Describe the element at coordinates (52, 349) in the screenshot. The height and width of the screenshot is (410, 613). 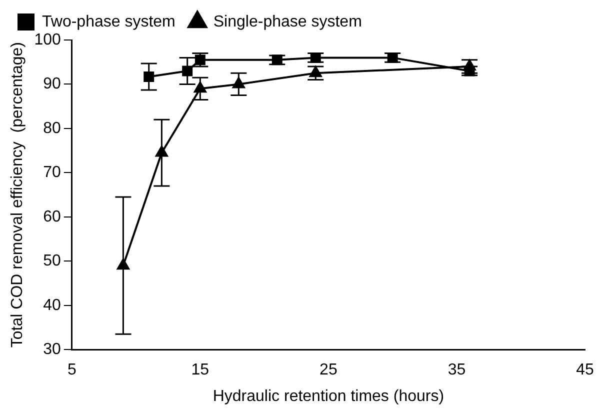
I see `y-tick-label: 30` at that location.